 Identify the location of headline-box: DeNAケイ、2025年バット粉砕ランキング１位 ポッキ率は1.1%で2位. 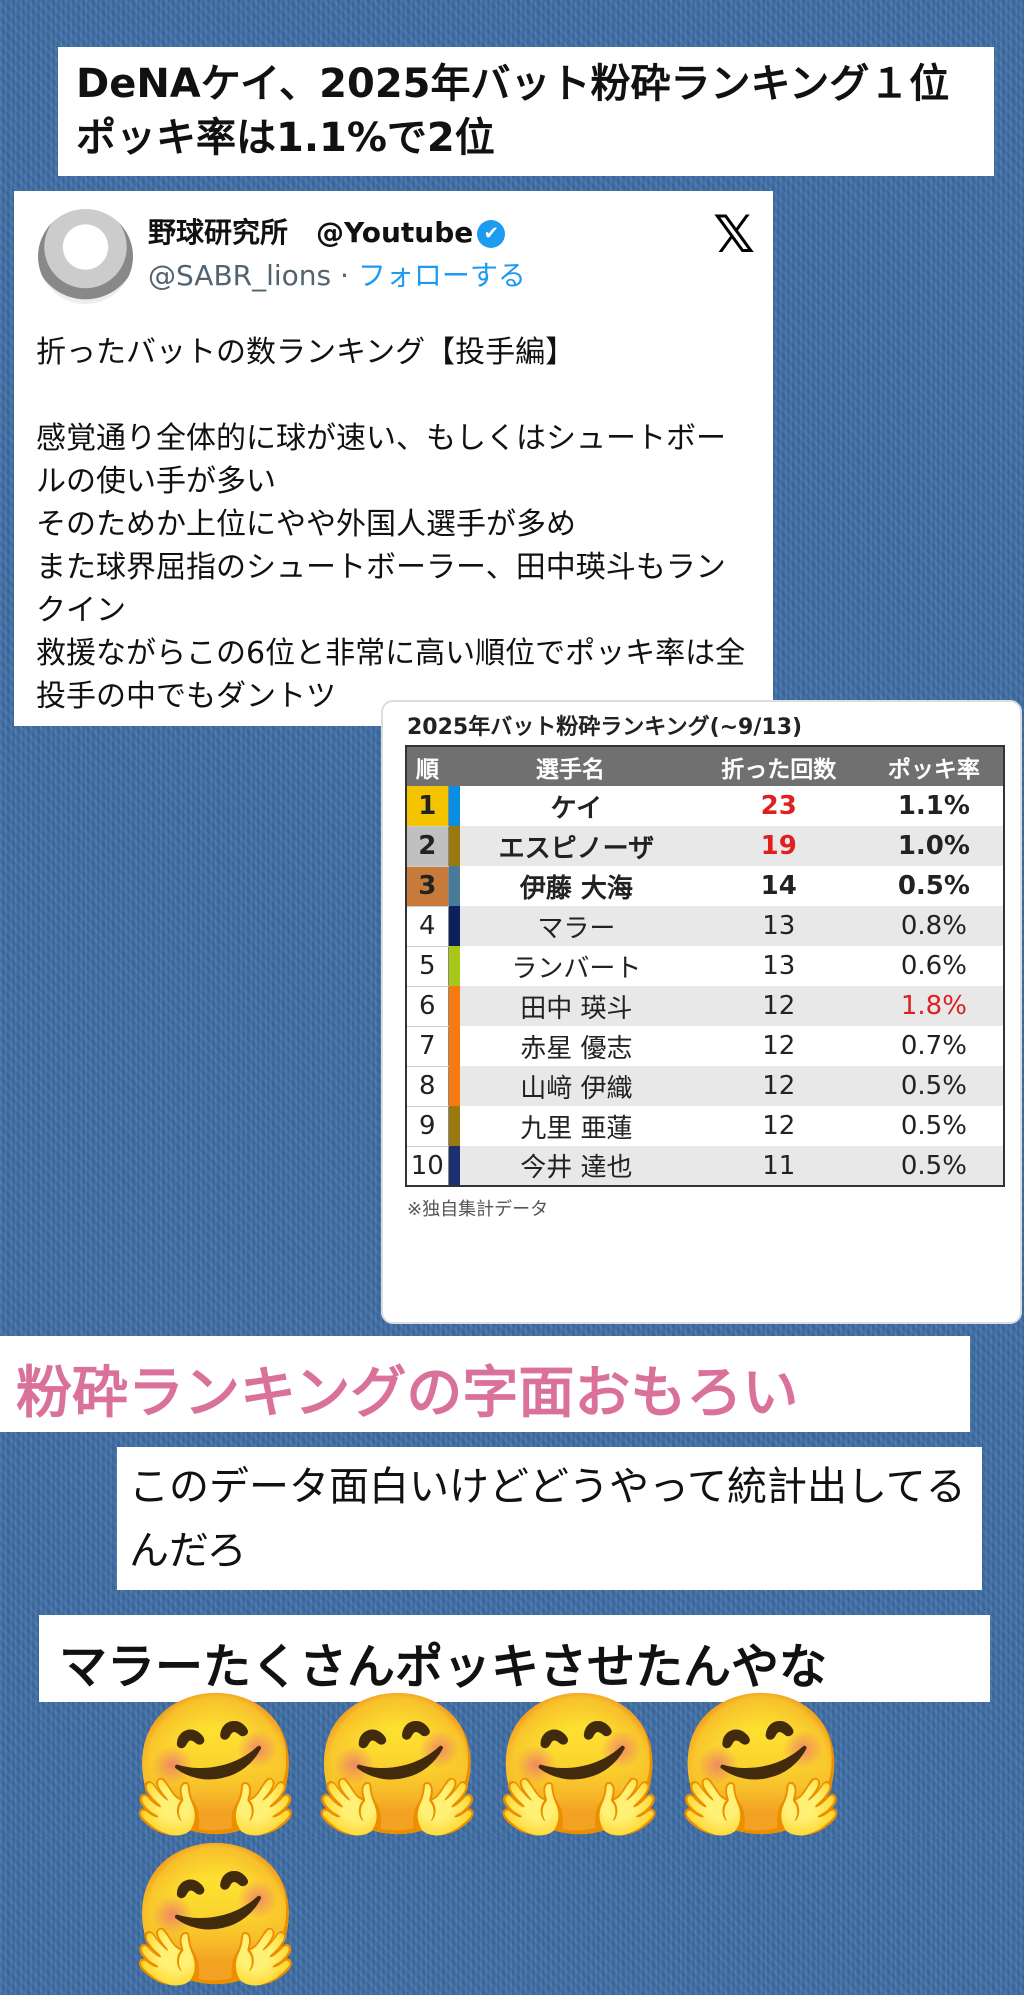
(526, 111).